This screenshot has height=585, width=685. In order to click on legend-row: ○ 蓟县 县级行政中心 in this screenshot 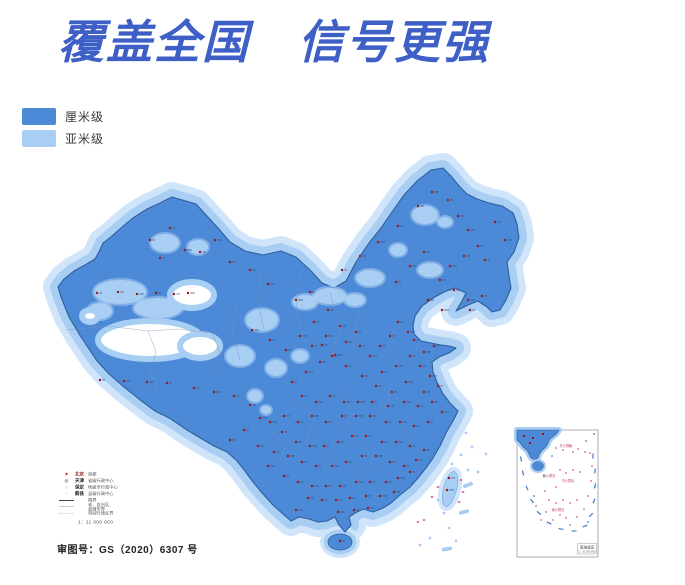, I will do `click(133, 494)`.